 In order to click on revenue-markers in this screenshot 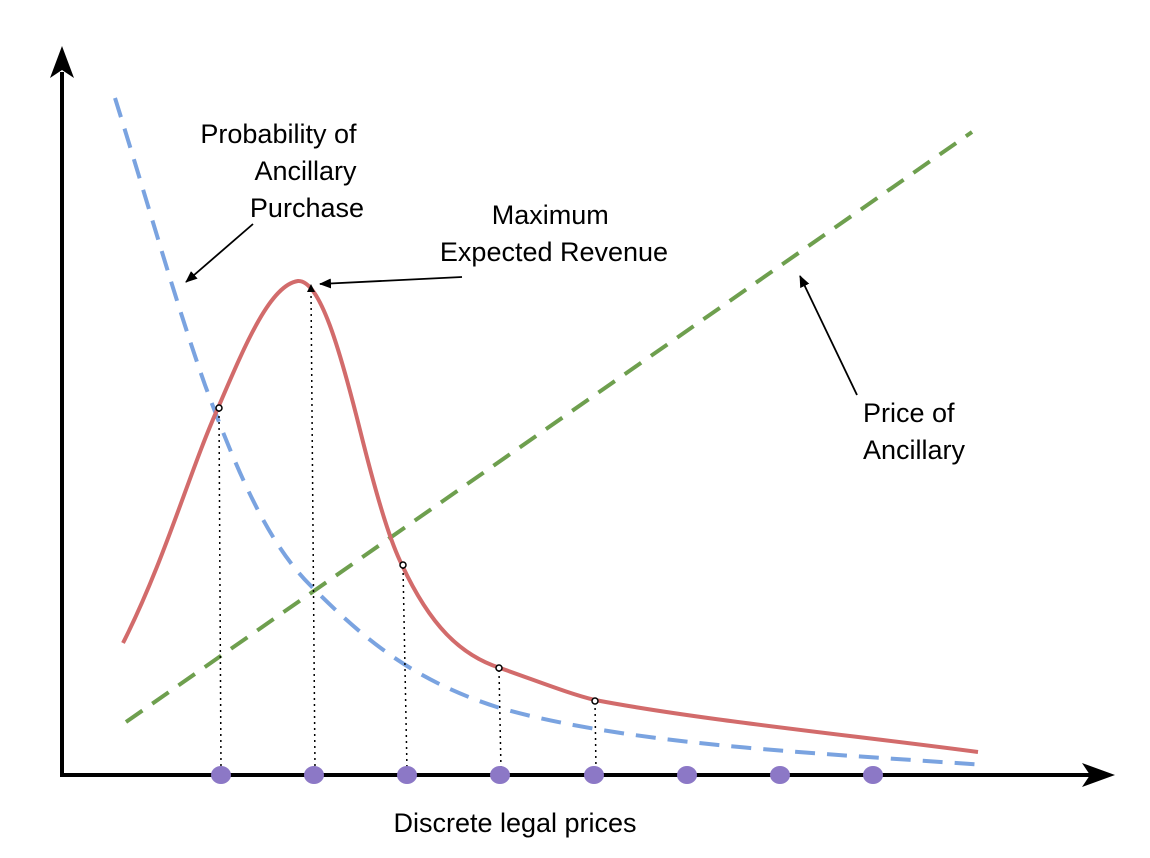, I will do `click(407, 554)`.